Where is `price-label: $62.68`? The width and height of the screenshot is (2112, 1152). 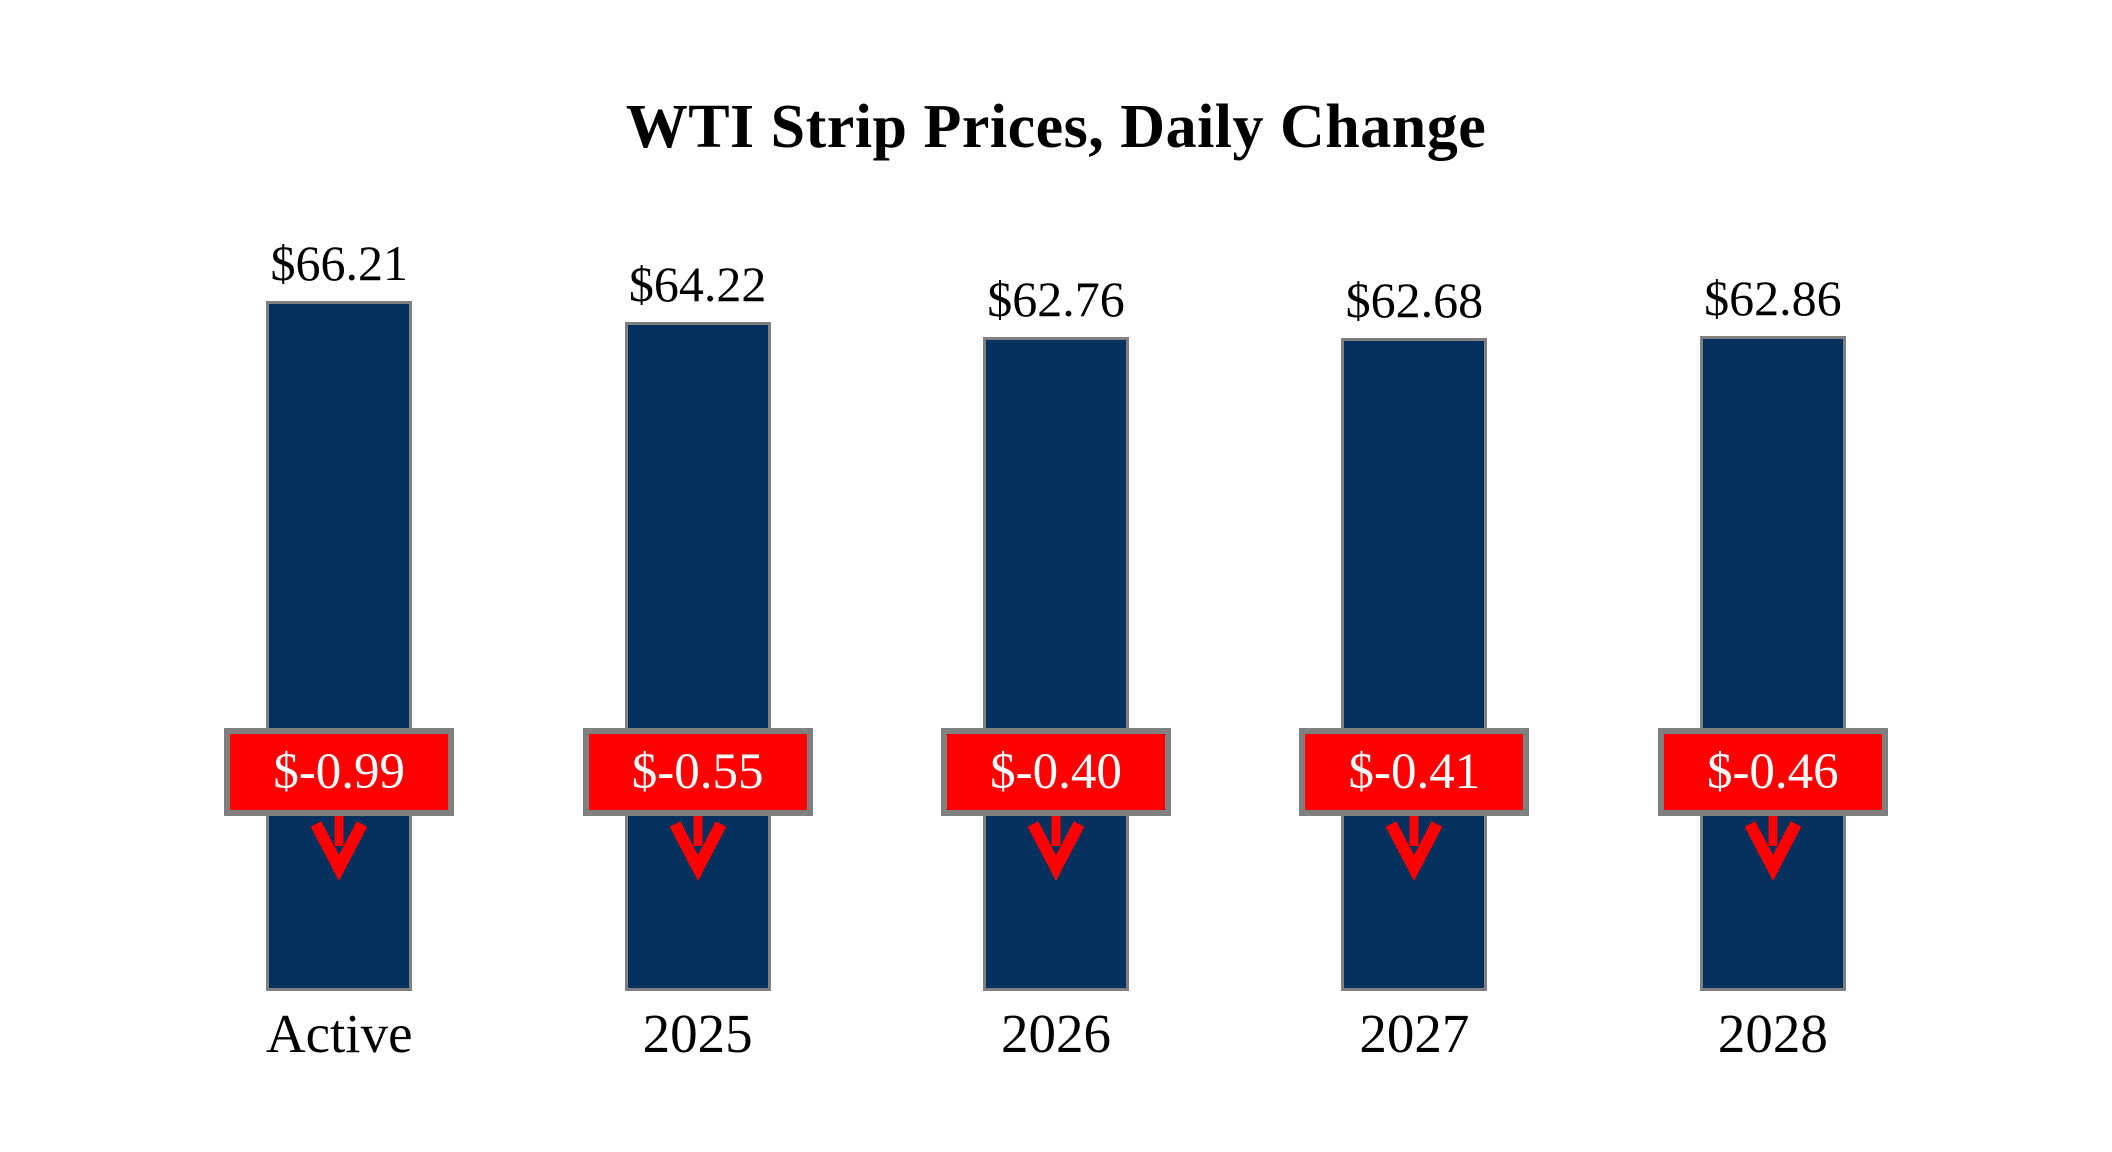 price-label: $62.68 is located at coordinates (1414, 300).